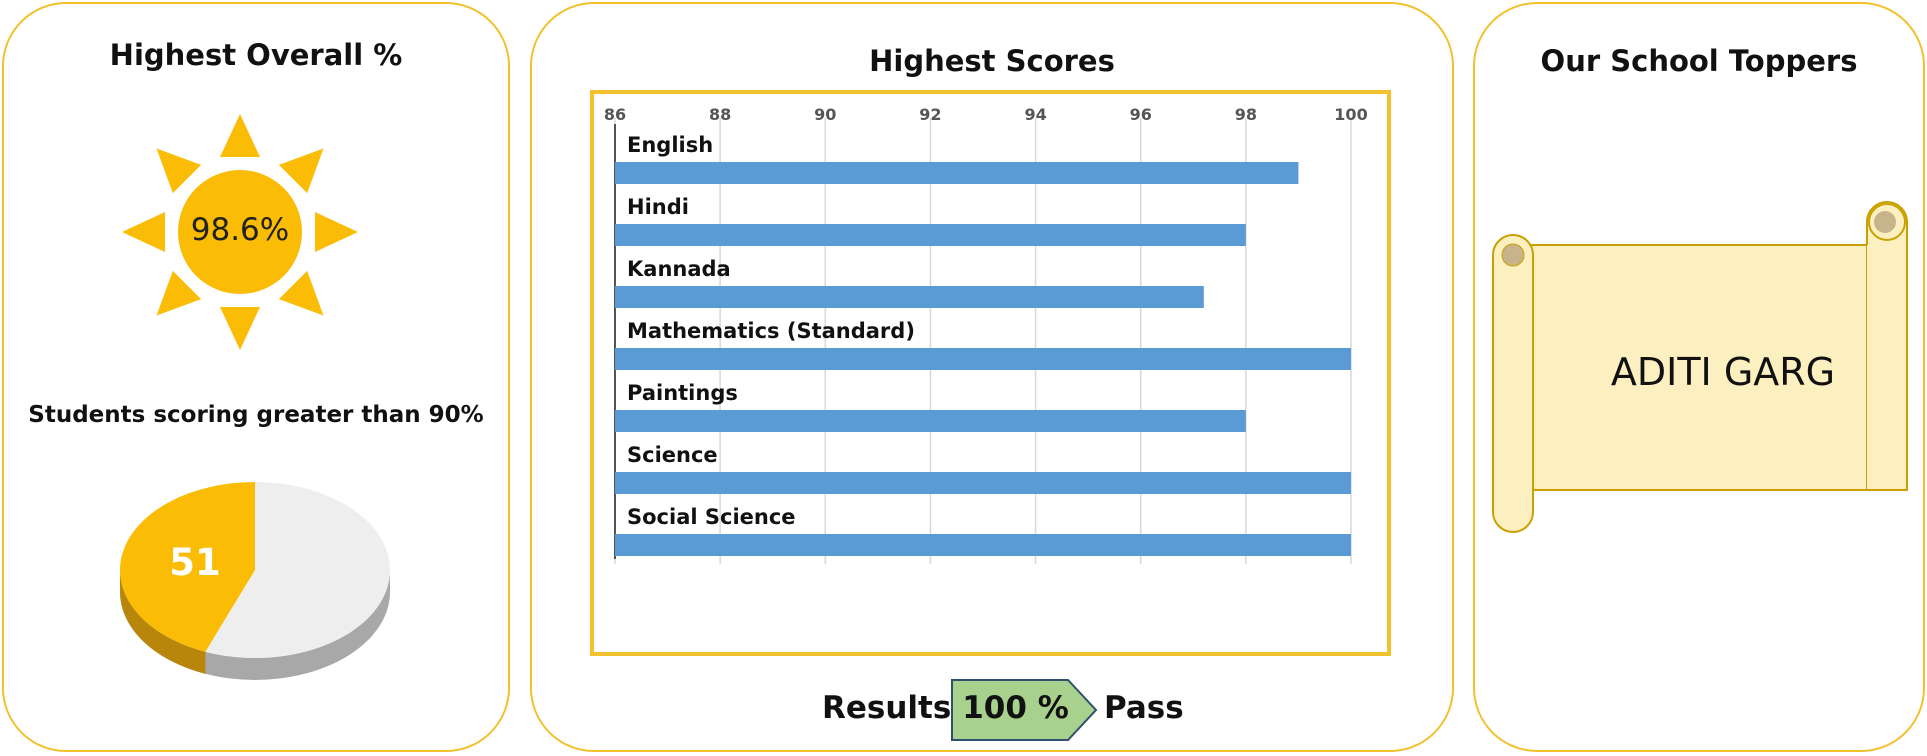  I want to click on x-tick-label: 92, so click(930, 114).